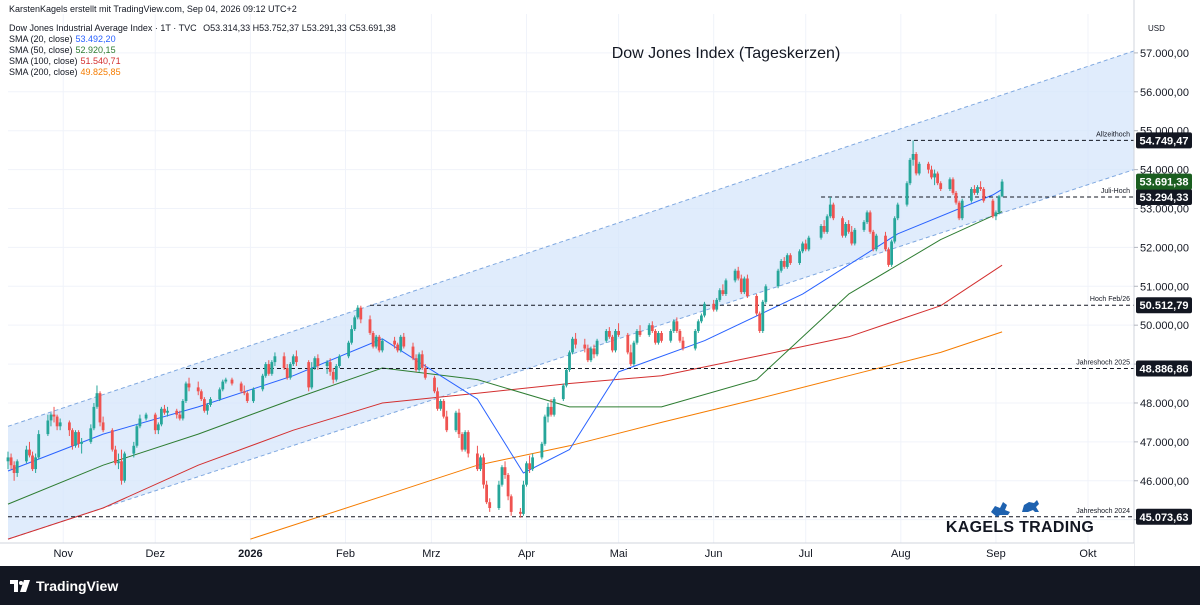  Describe the element at coordinates (1164, 443) in the screenshot. I see `price-tick-label: 47.000,00` at that location.